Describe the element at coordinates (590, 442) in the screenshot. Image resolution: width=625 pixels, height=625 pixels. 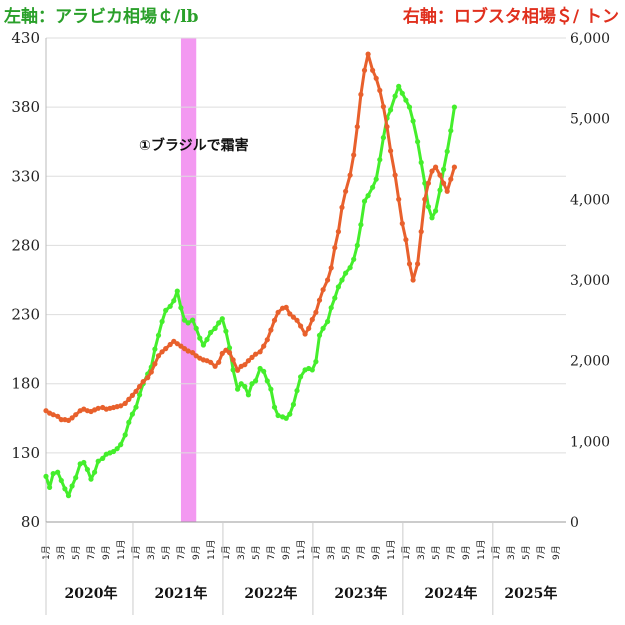
I see `right-tick-label: 1,000` at that location.